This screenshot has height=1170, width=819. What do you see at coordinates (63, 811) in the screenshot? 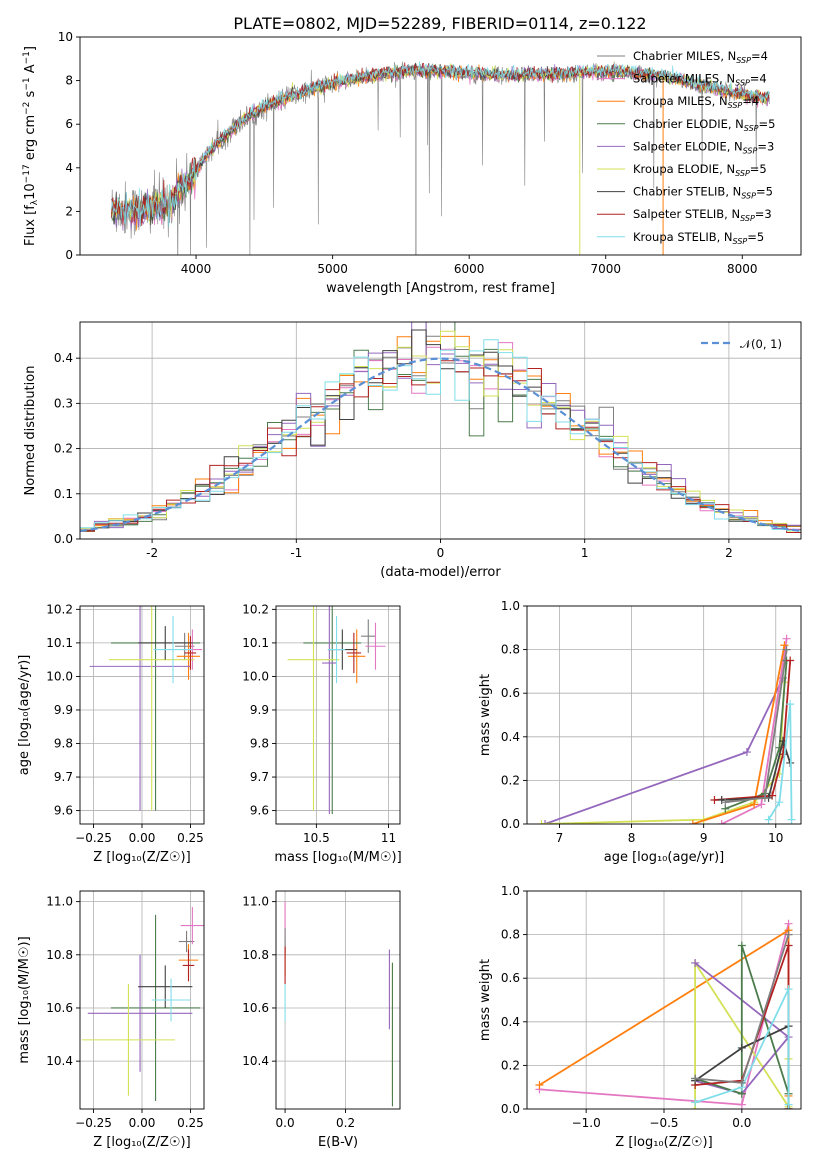
I see `age-vs-Z-ytick-label: 9.6` at bounding box center [63, 811].